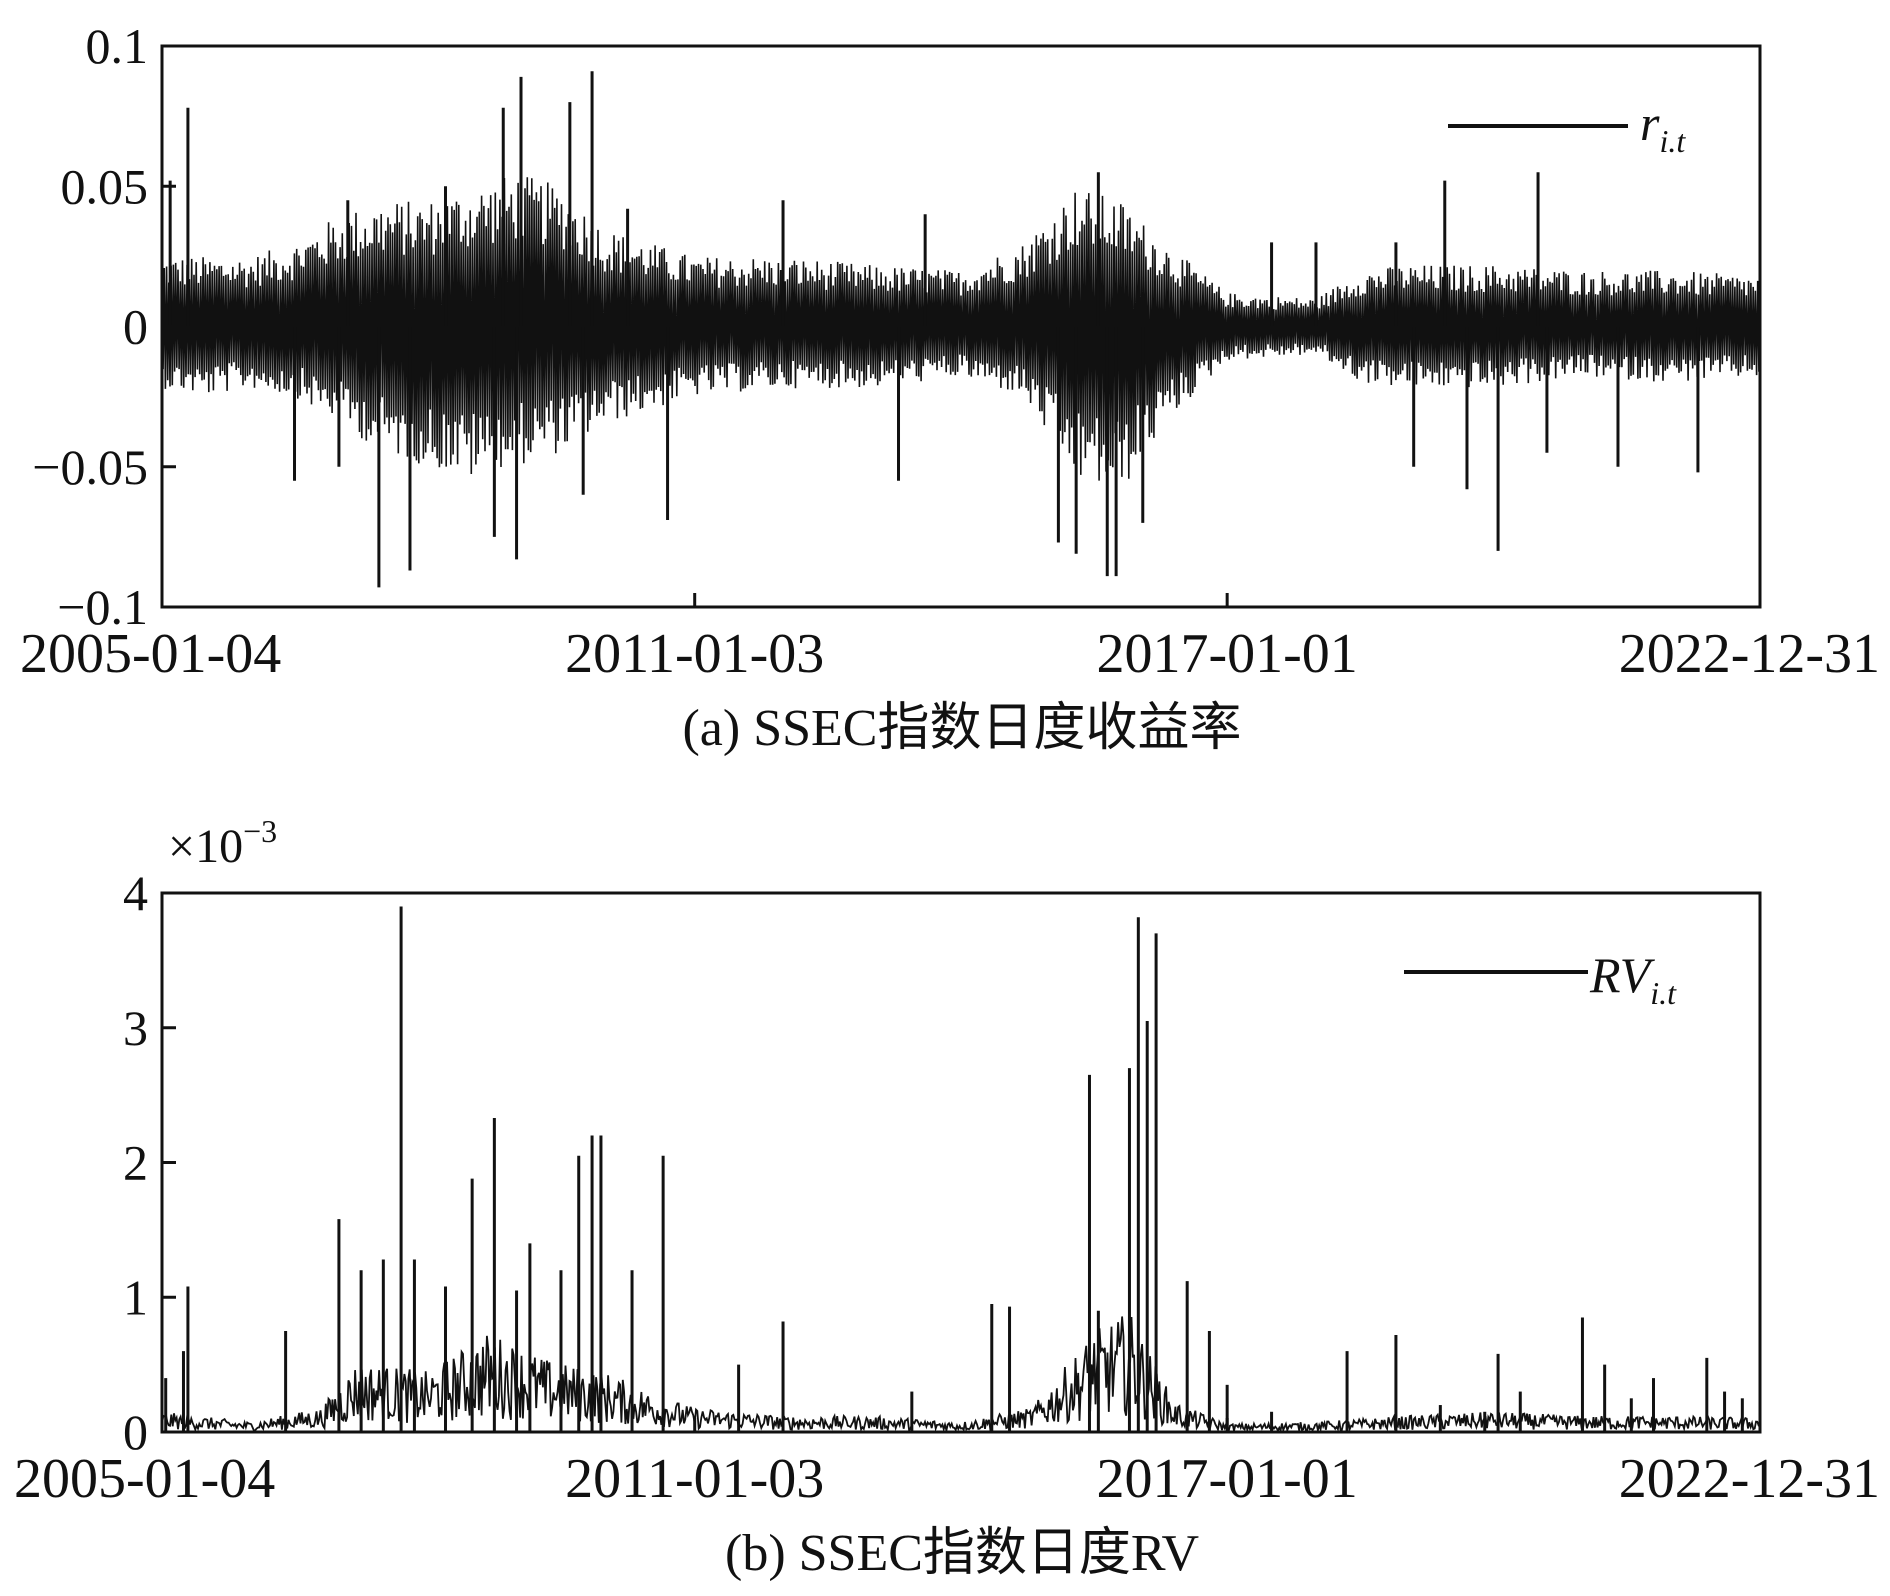  Describe the element at coordinates (205, 846) in the screenshot. I see `scale-factor-base: ×10` at that location.